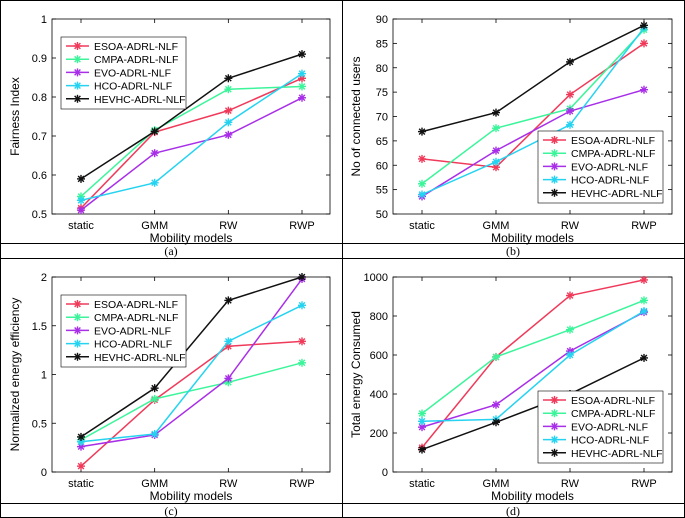 The height and width of the screenshot is (518, 685). What do you see at coordinates (382, 44) in the screenshot?
I see `y-tick-label: 85` at bounding box center [382, 44].